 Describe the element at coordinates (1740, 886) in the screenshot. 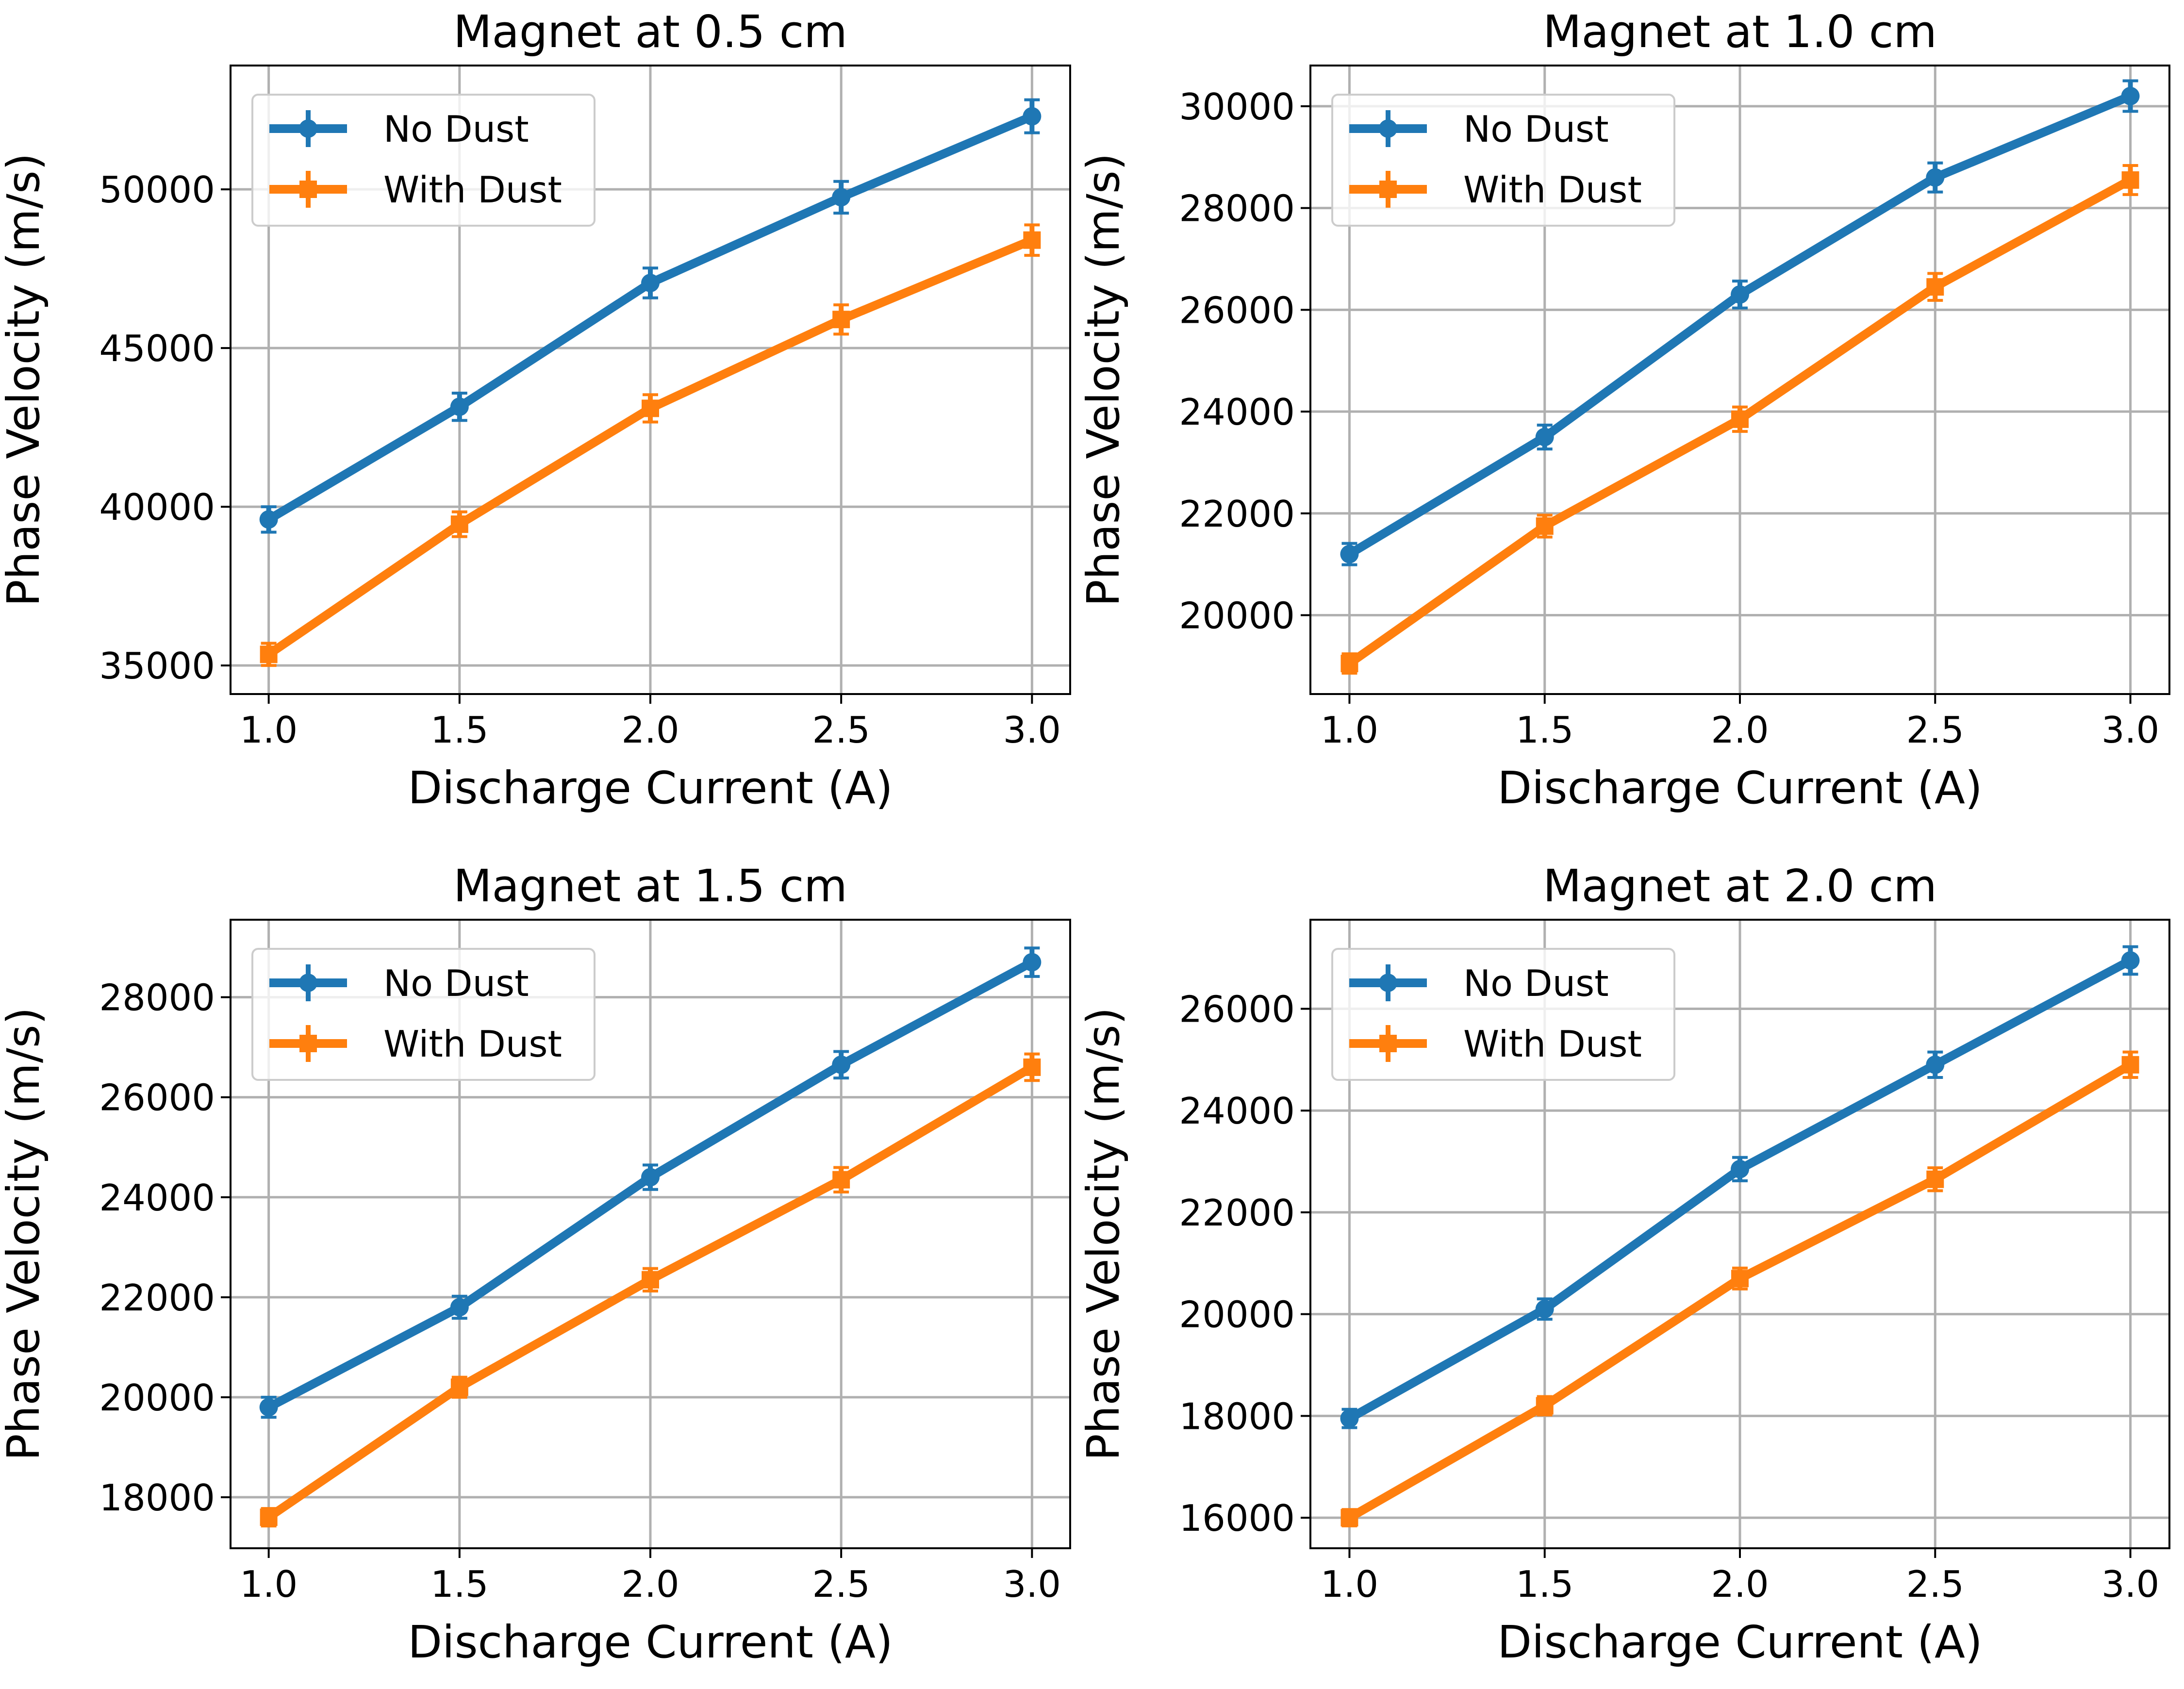

I see `chart-title: Magnet at 2.0 cm` at that location.